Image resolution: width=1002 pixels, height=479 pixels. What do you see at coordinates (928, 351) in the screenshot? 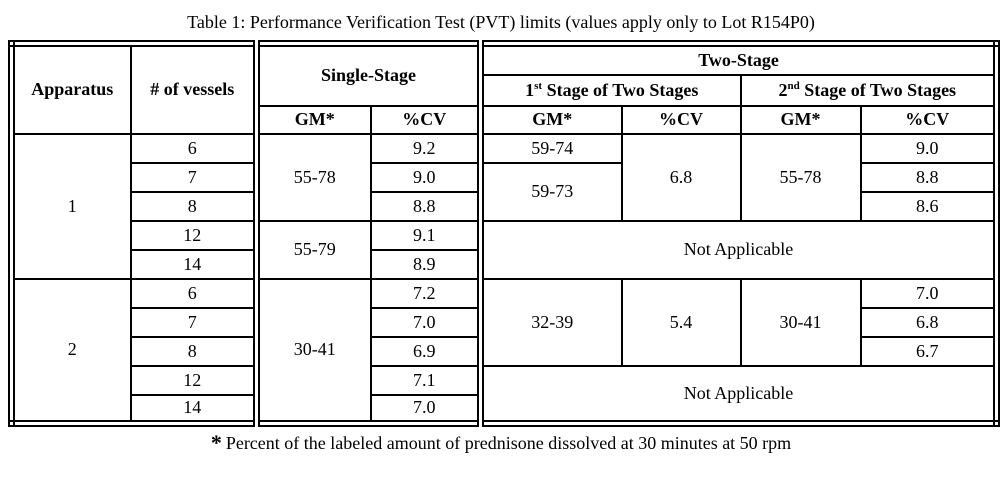
I see `cell-a2-ts2-cv-8: 6.7` at bounding box center [928, 351].